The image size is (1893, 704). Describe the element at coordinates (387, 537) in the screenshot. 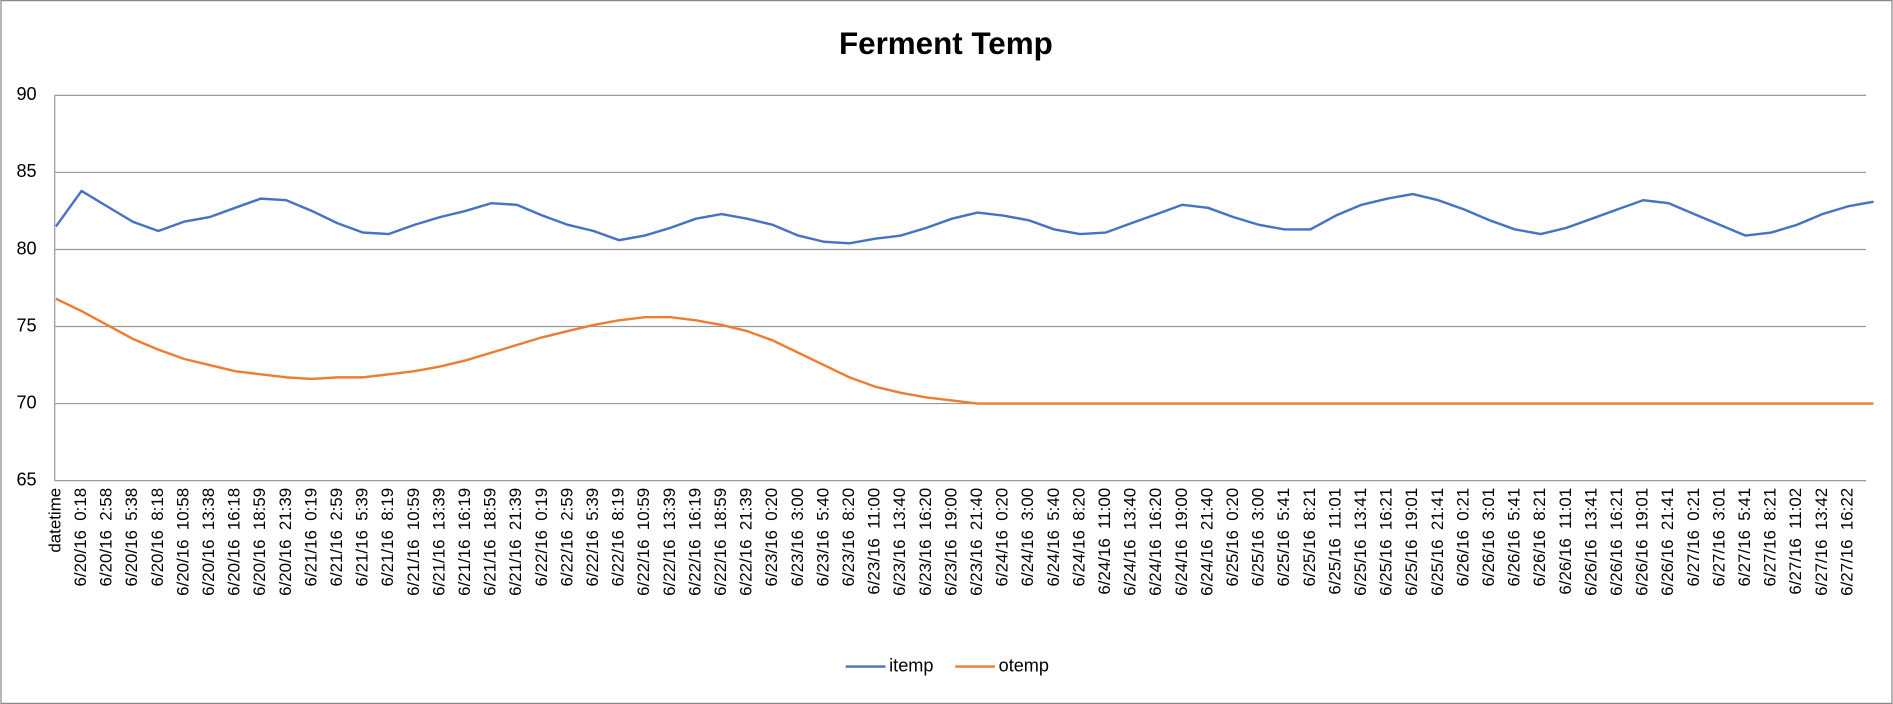

I see `x-tick-label: 6/21/16 8:19` at that location.